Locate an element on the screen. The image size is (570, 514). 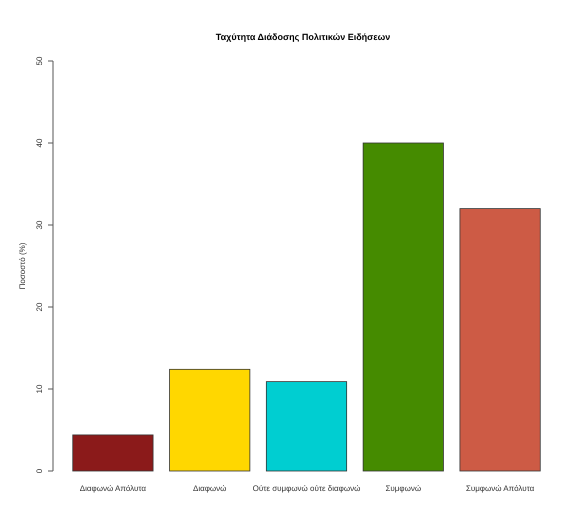
x-tick-label: Διαφωνώ is located at coordinates (209, 488).